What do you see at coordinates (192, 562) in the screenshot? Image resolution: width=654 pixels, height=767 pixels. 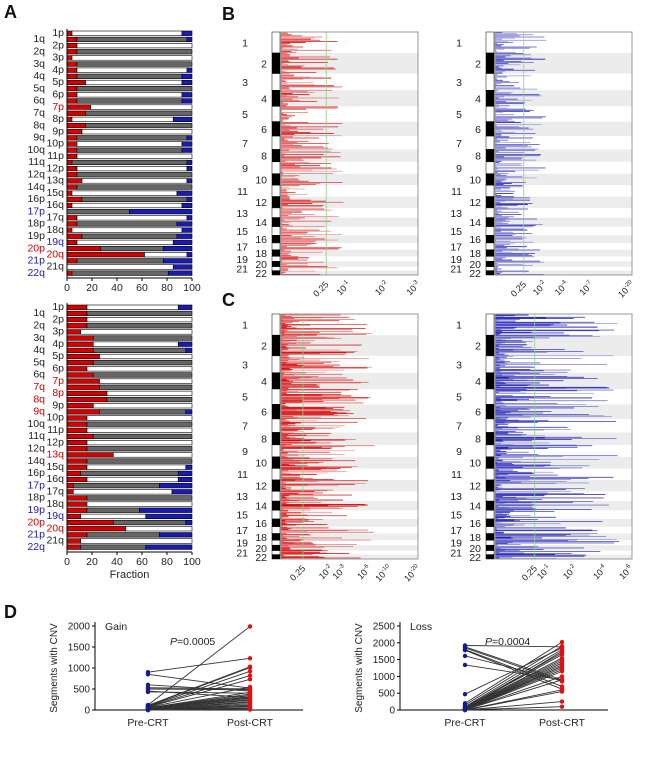 I see `x-tick-label: 100` at bounding box center [192, 562].